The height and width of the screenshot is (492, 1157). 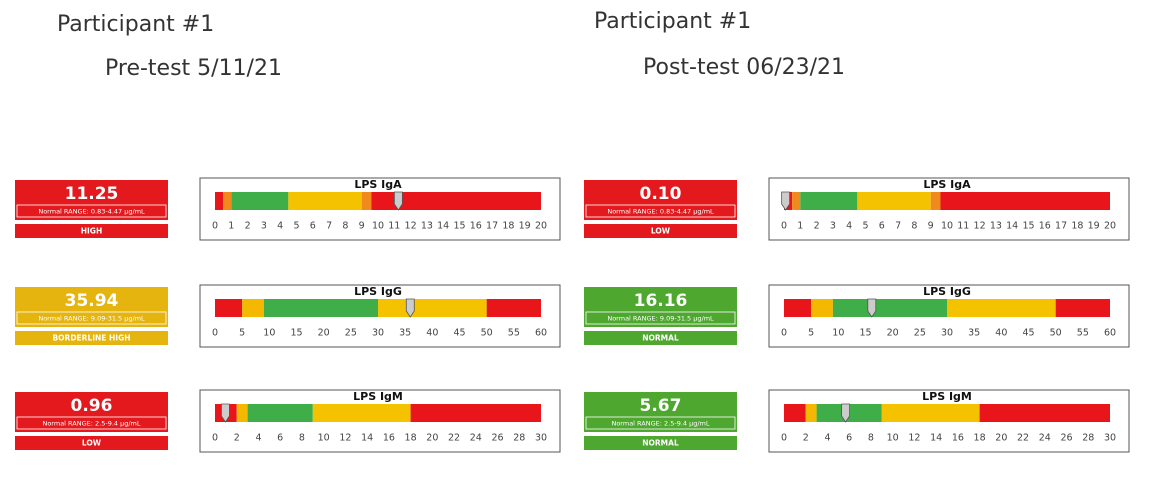 I want to click on normal-range: Normal RANGE: 2.5-9.4 µg/mL, so click(x=660, y=424).